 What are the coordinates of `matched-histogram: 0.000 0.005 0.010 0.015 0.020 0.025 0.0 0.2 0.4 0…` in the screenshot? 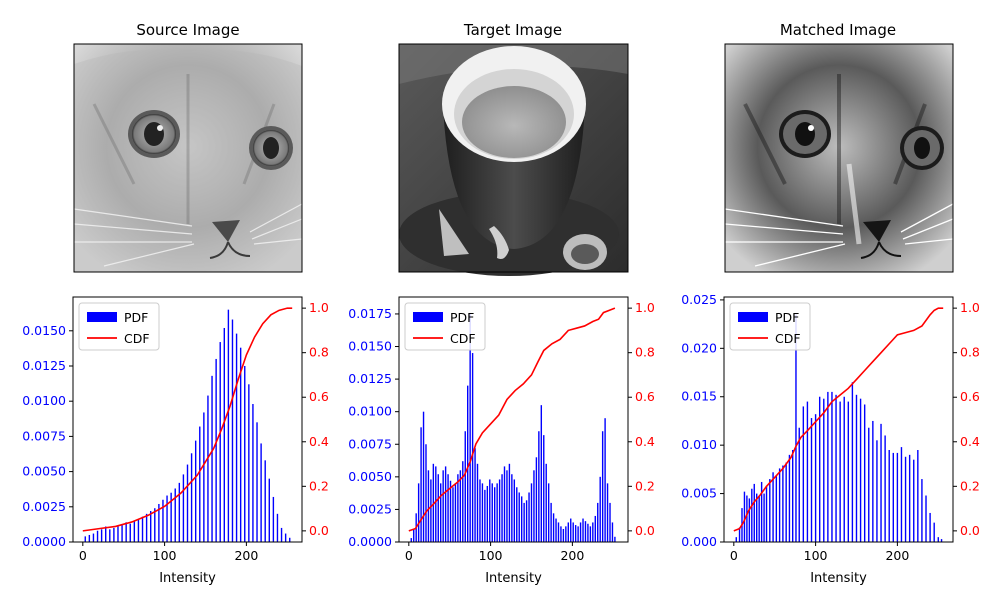 It's located at (830, 439).